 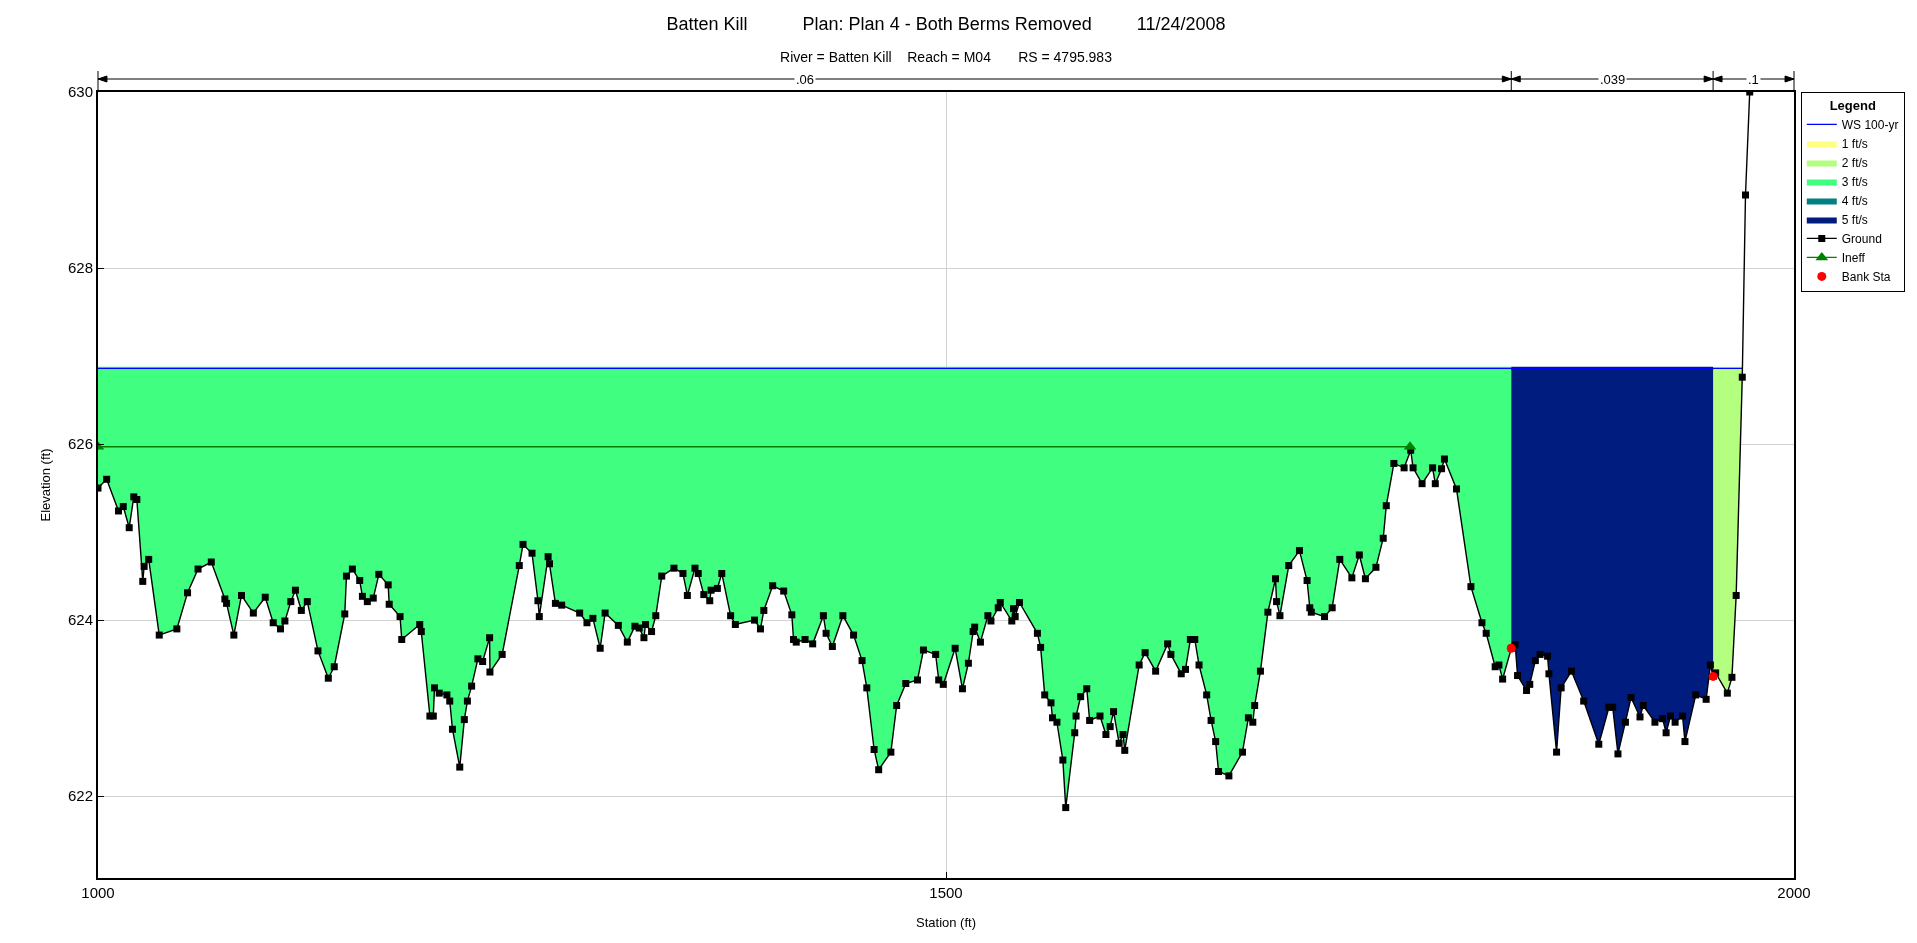 What do you see at coordinates (46, 485) in the screenshot?
I see `y-axis-title: Elevation (ft)` at bounding box center [46, 485].